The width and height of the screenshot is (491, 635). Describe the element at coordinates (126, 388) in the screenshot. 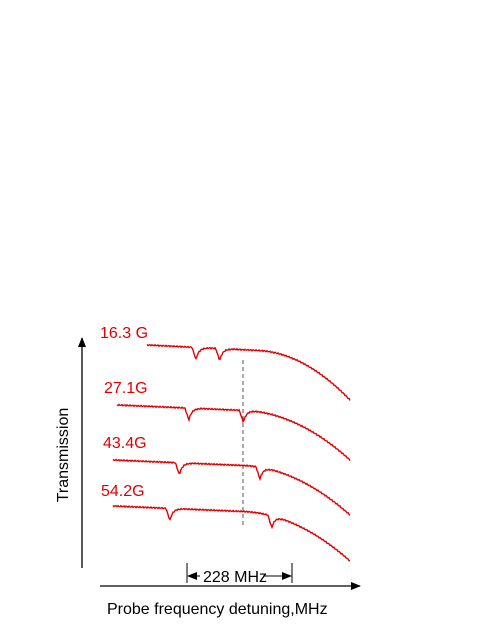

I see `trace-label: 27.1G` at that location.